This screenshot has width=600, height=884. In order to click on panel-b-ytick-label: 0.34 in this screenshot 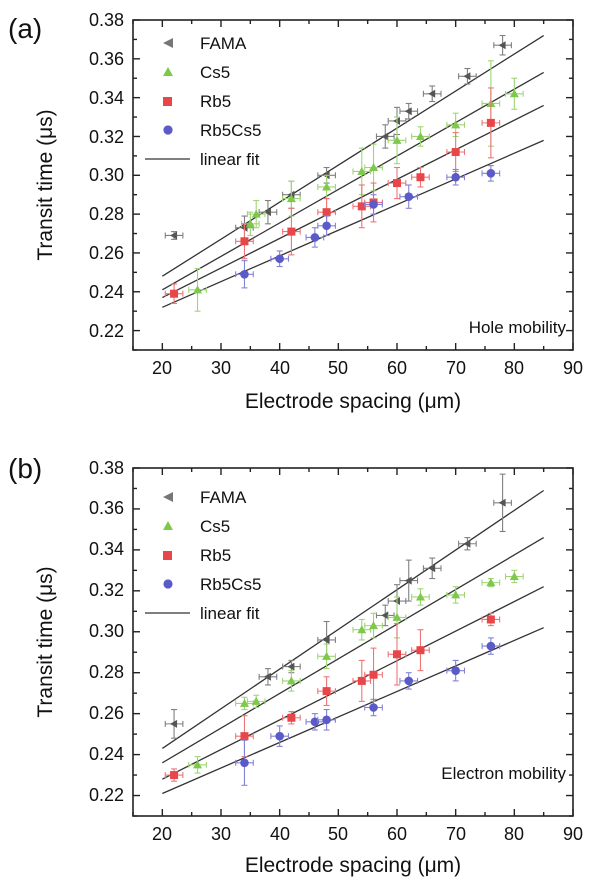, I will do `click(106, 549)`.